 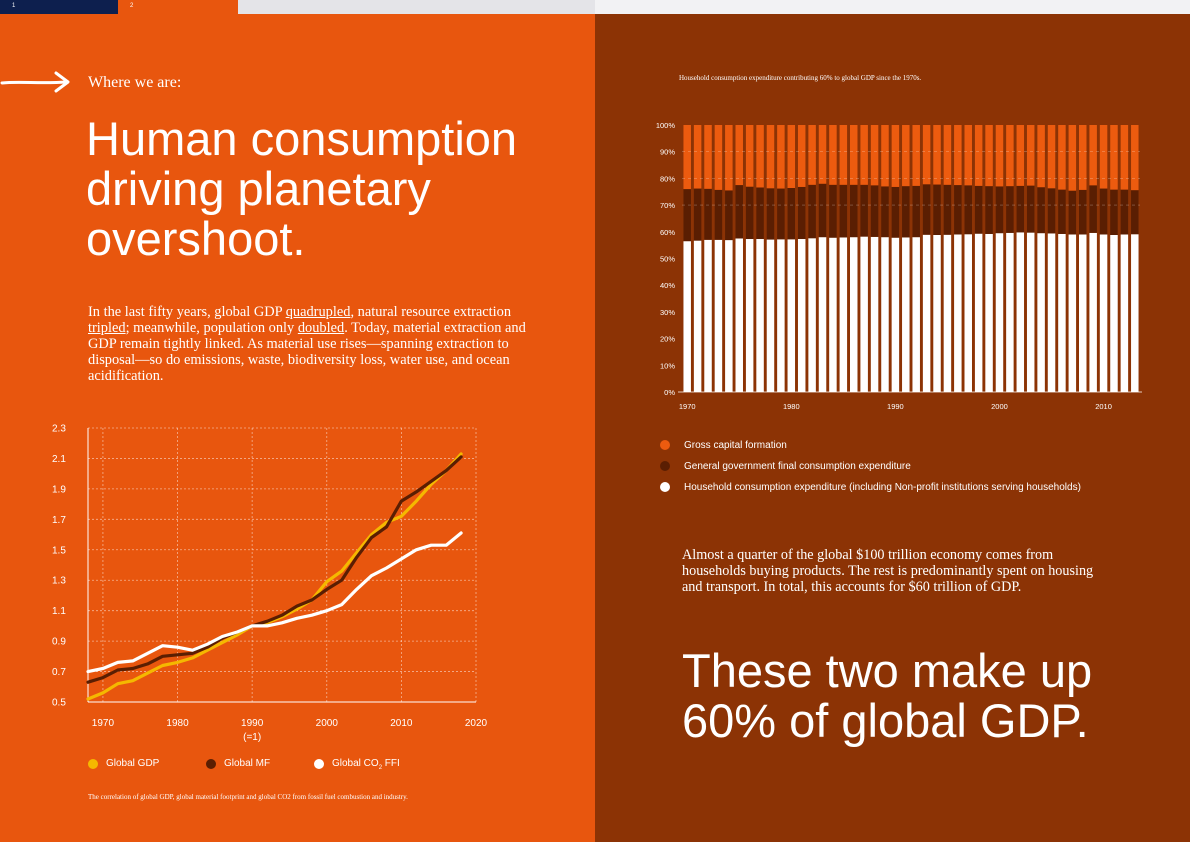 I want to click on y-tick-label: 2.3, so click(x=59, y=429).